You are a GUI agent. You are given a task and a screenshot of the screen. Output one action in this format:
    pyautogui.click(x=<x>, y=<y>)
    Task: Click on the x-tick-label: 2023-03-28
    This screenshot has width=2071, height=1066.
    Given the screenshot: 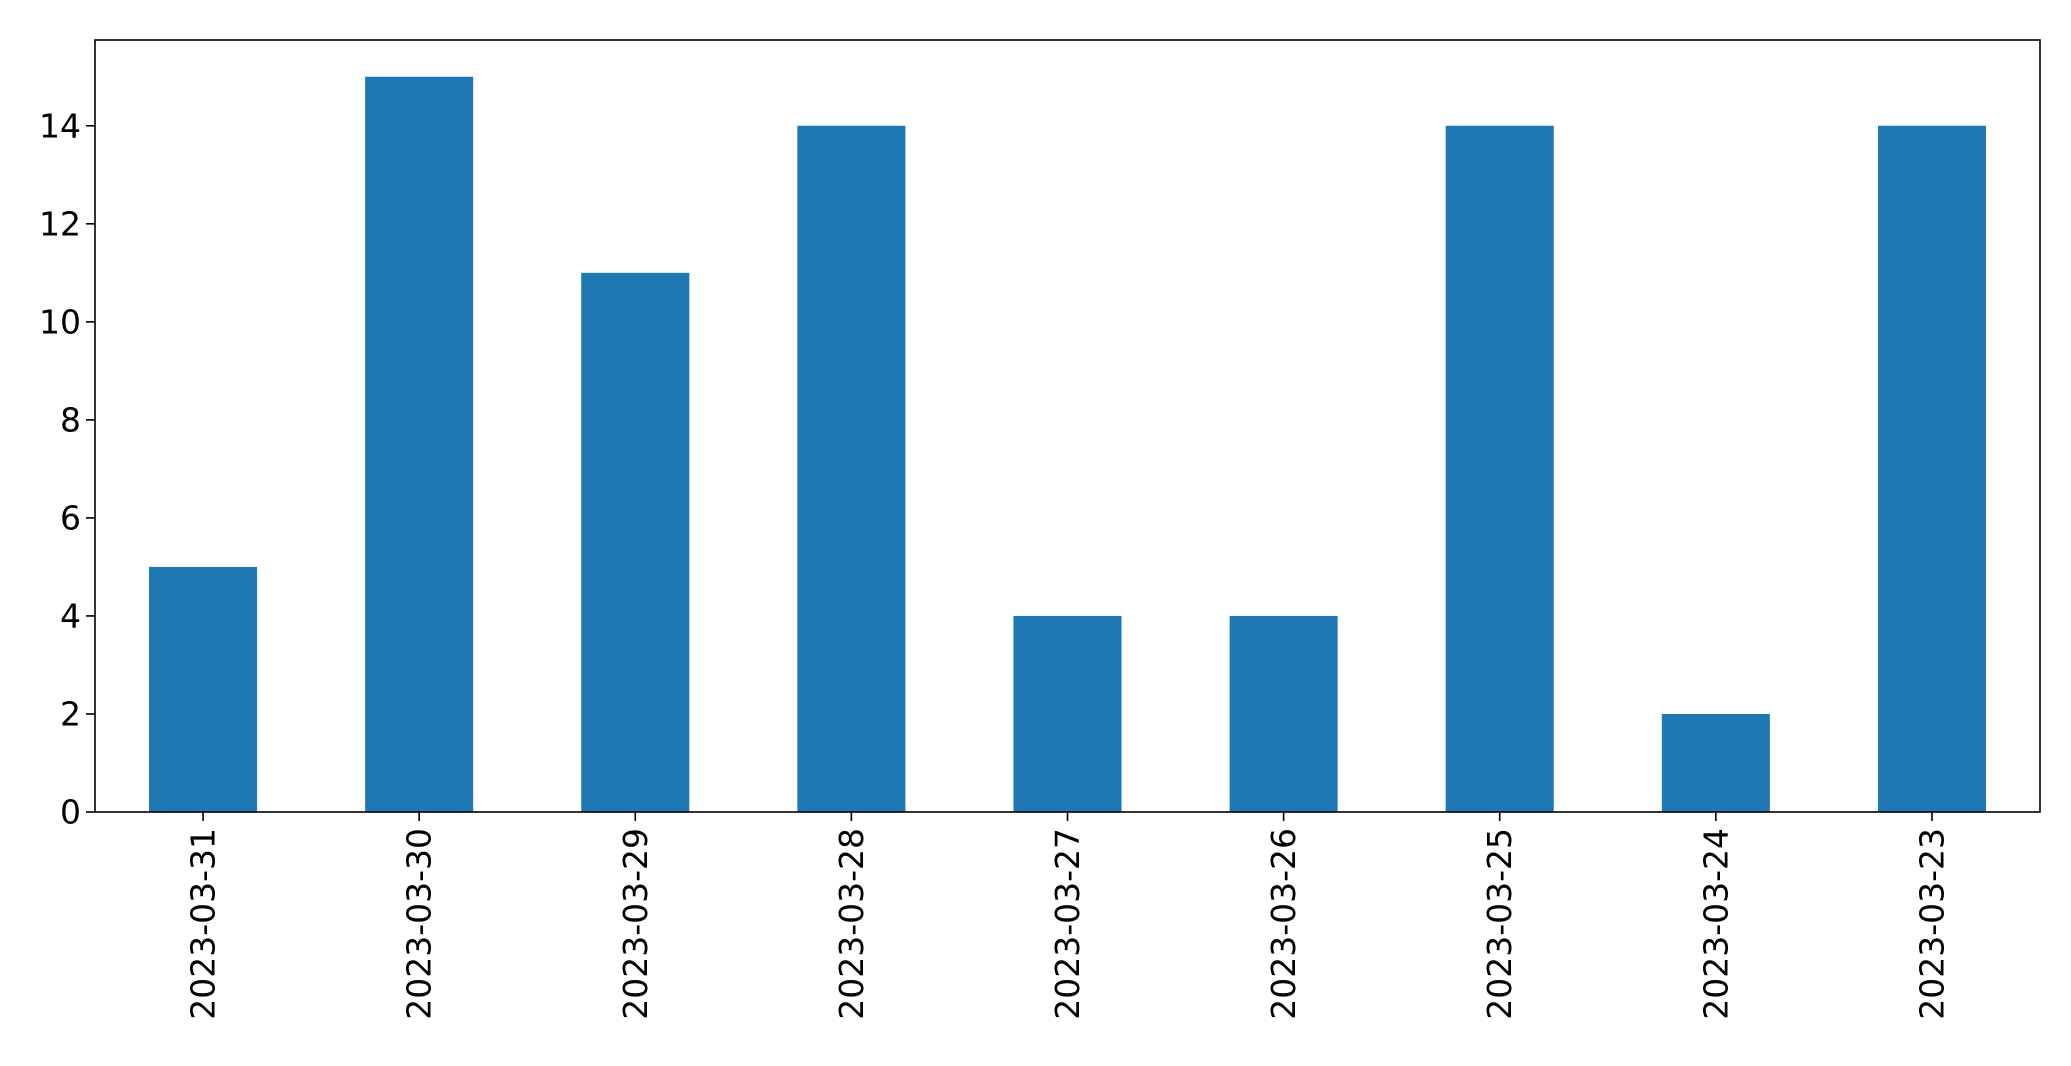 What is the action you would take?
    pyautogui.click(x=851, y=924)
    